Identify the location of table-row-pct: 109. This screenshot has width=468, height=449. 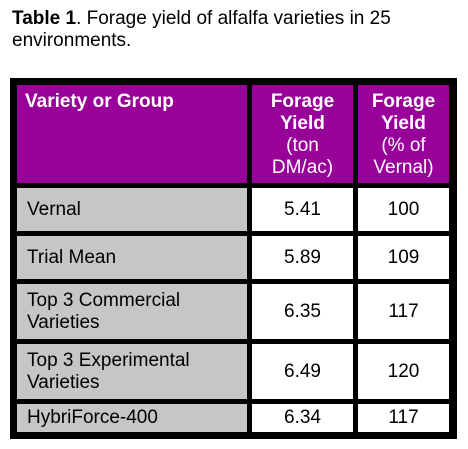
(403, 257).